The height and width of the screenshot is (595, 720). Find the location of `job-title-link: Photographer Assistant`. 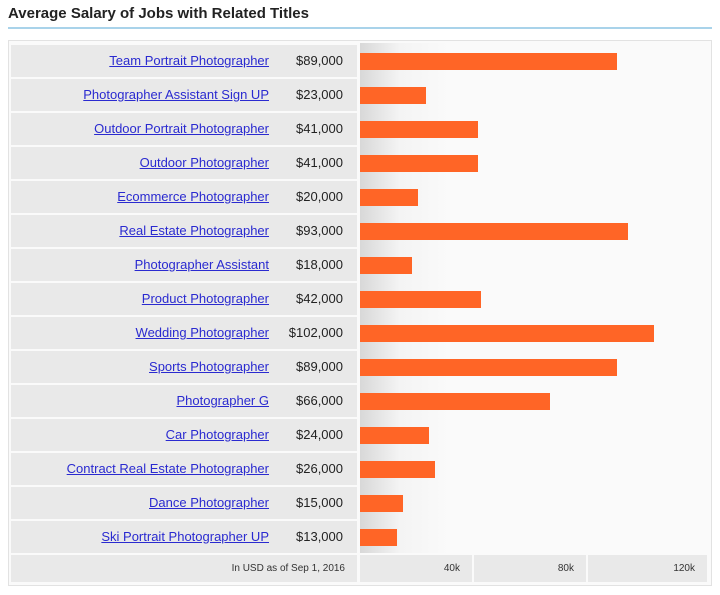

job-title-link: Photographer Assistant is located at coordinates (201, 264).